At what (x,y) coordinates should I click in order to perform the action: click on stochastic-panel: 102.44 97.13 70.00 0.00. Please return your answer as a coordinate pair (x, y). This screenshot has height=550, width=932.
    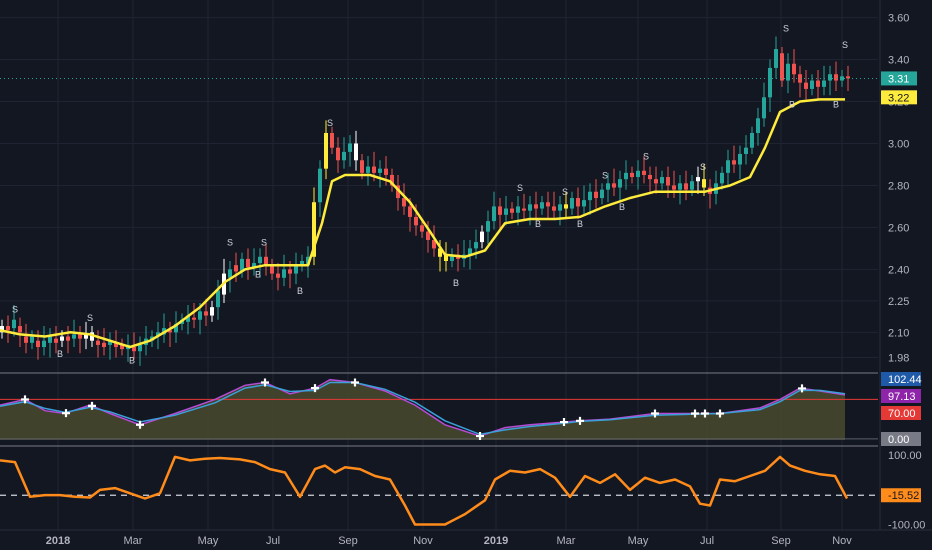
    Looking at the image, I should click on (461, 409).